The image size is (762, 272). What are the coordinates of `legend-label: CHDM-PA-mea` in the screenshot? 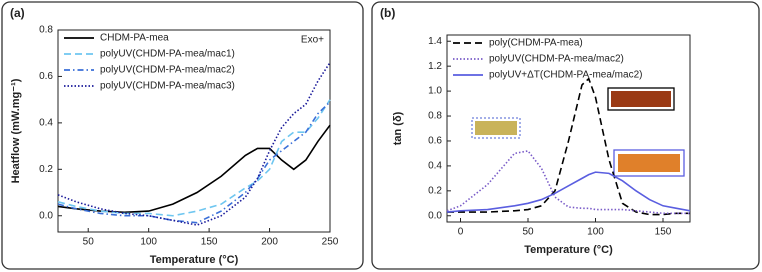 It's located at (134, 38).